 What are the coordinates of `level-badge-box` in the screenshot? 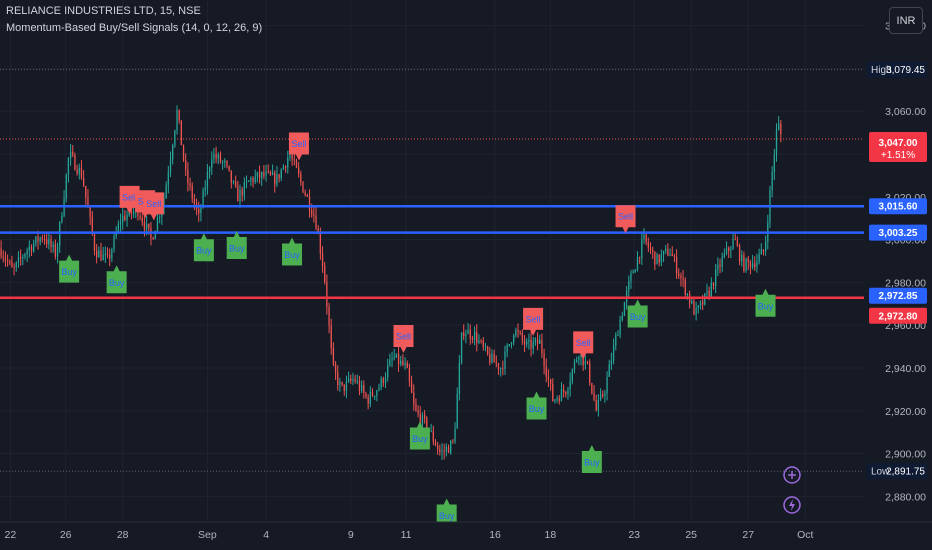 It's located at (898, 206).